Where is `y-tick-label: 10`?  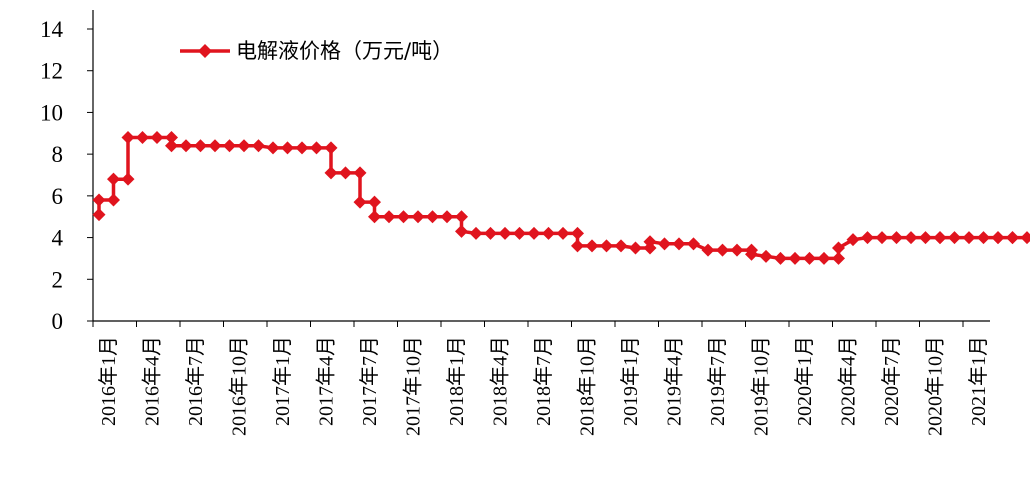
y-tick-label: 10 is located at coordinates (51, 112).